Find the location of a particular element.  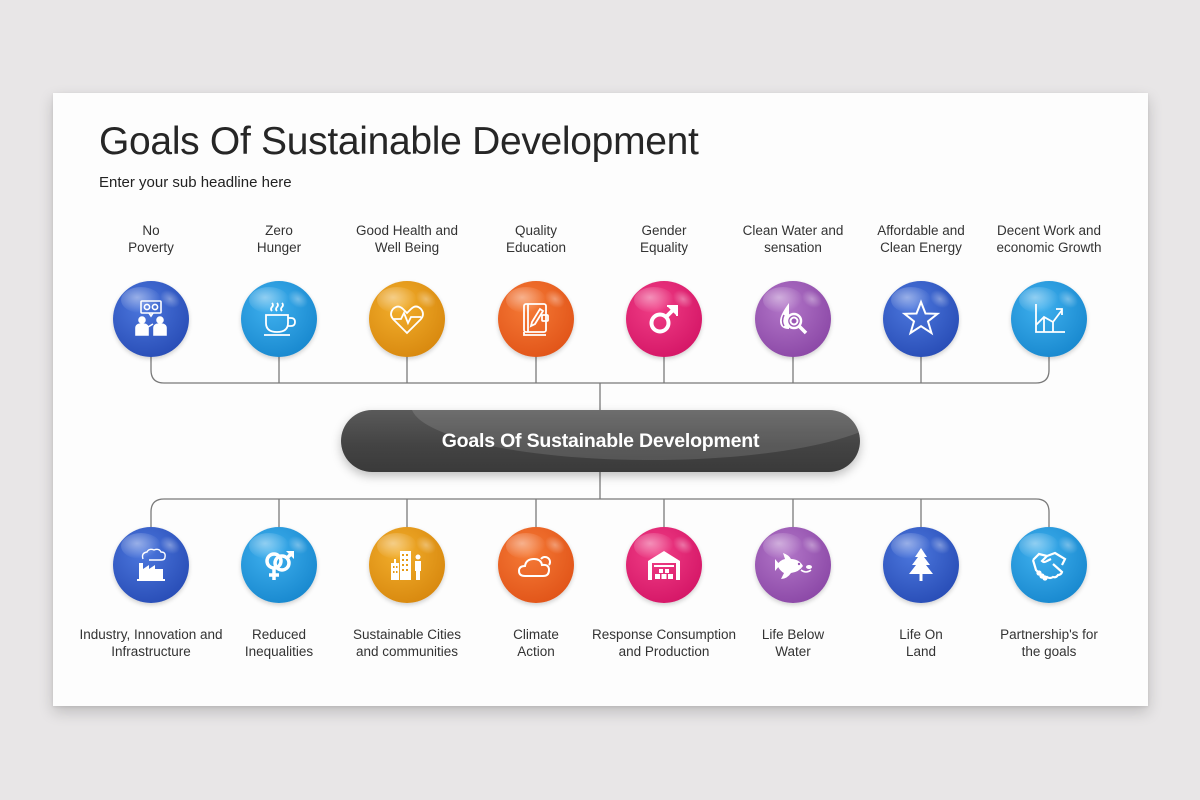

heart-pulse-icon is located at coordinates (407, 320).